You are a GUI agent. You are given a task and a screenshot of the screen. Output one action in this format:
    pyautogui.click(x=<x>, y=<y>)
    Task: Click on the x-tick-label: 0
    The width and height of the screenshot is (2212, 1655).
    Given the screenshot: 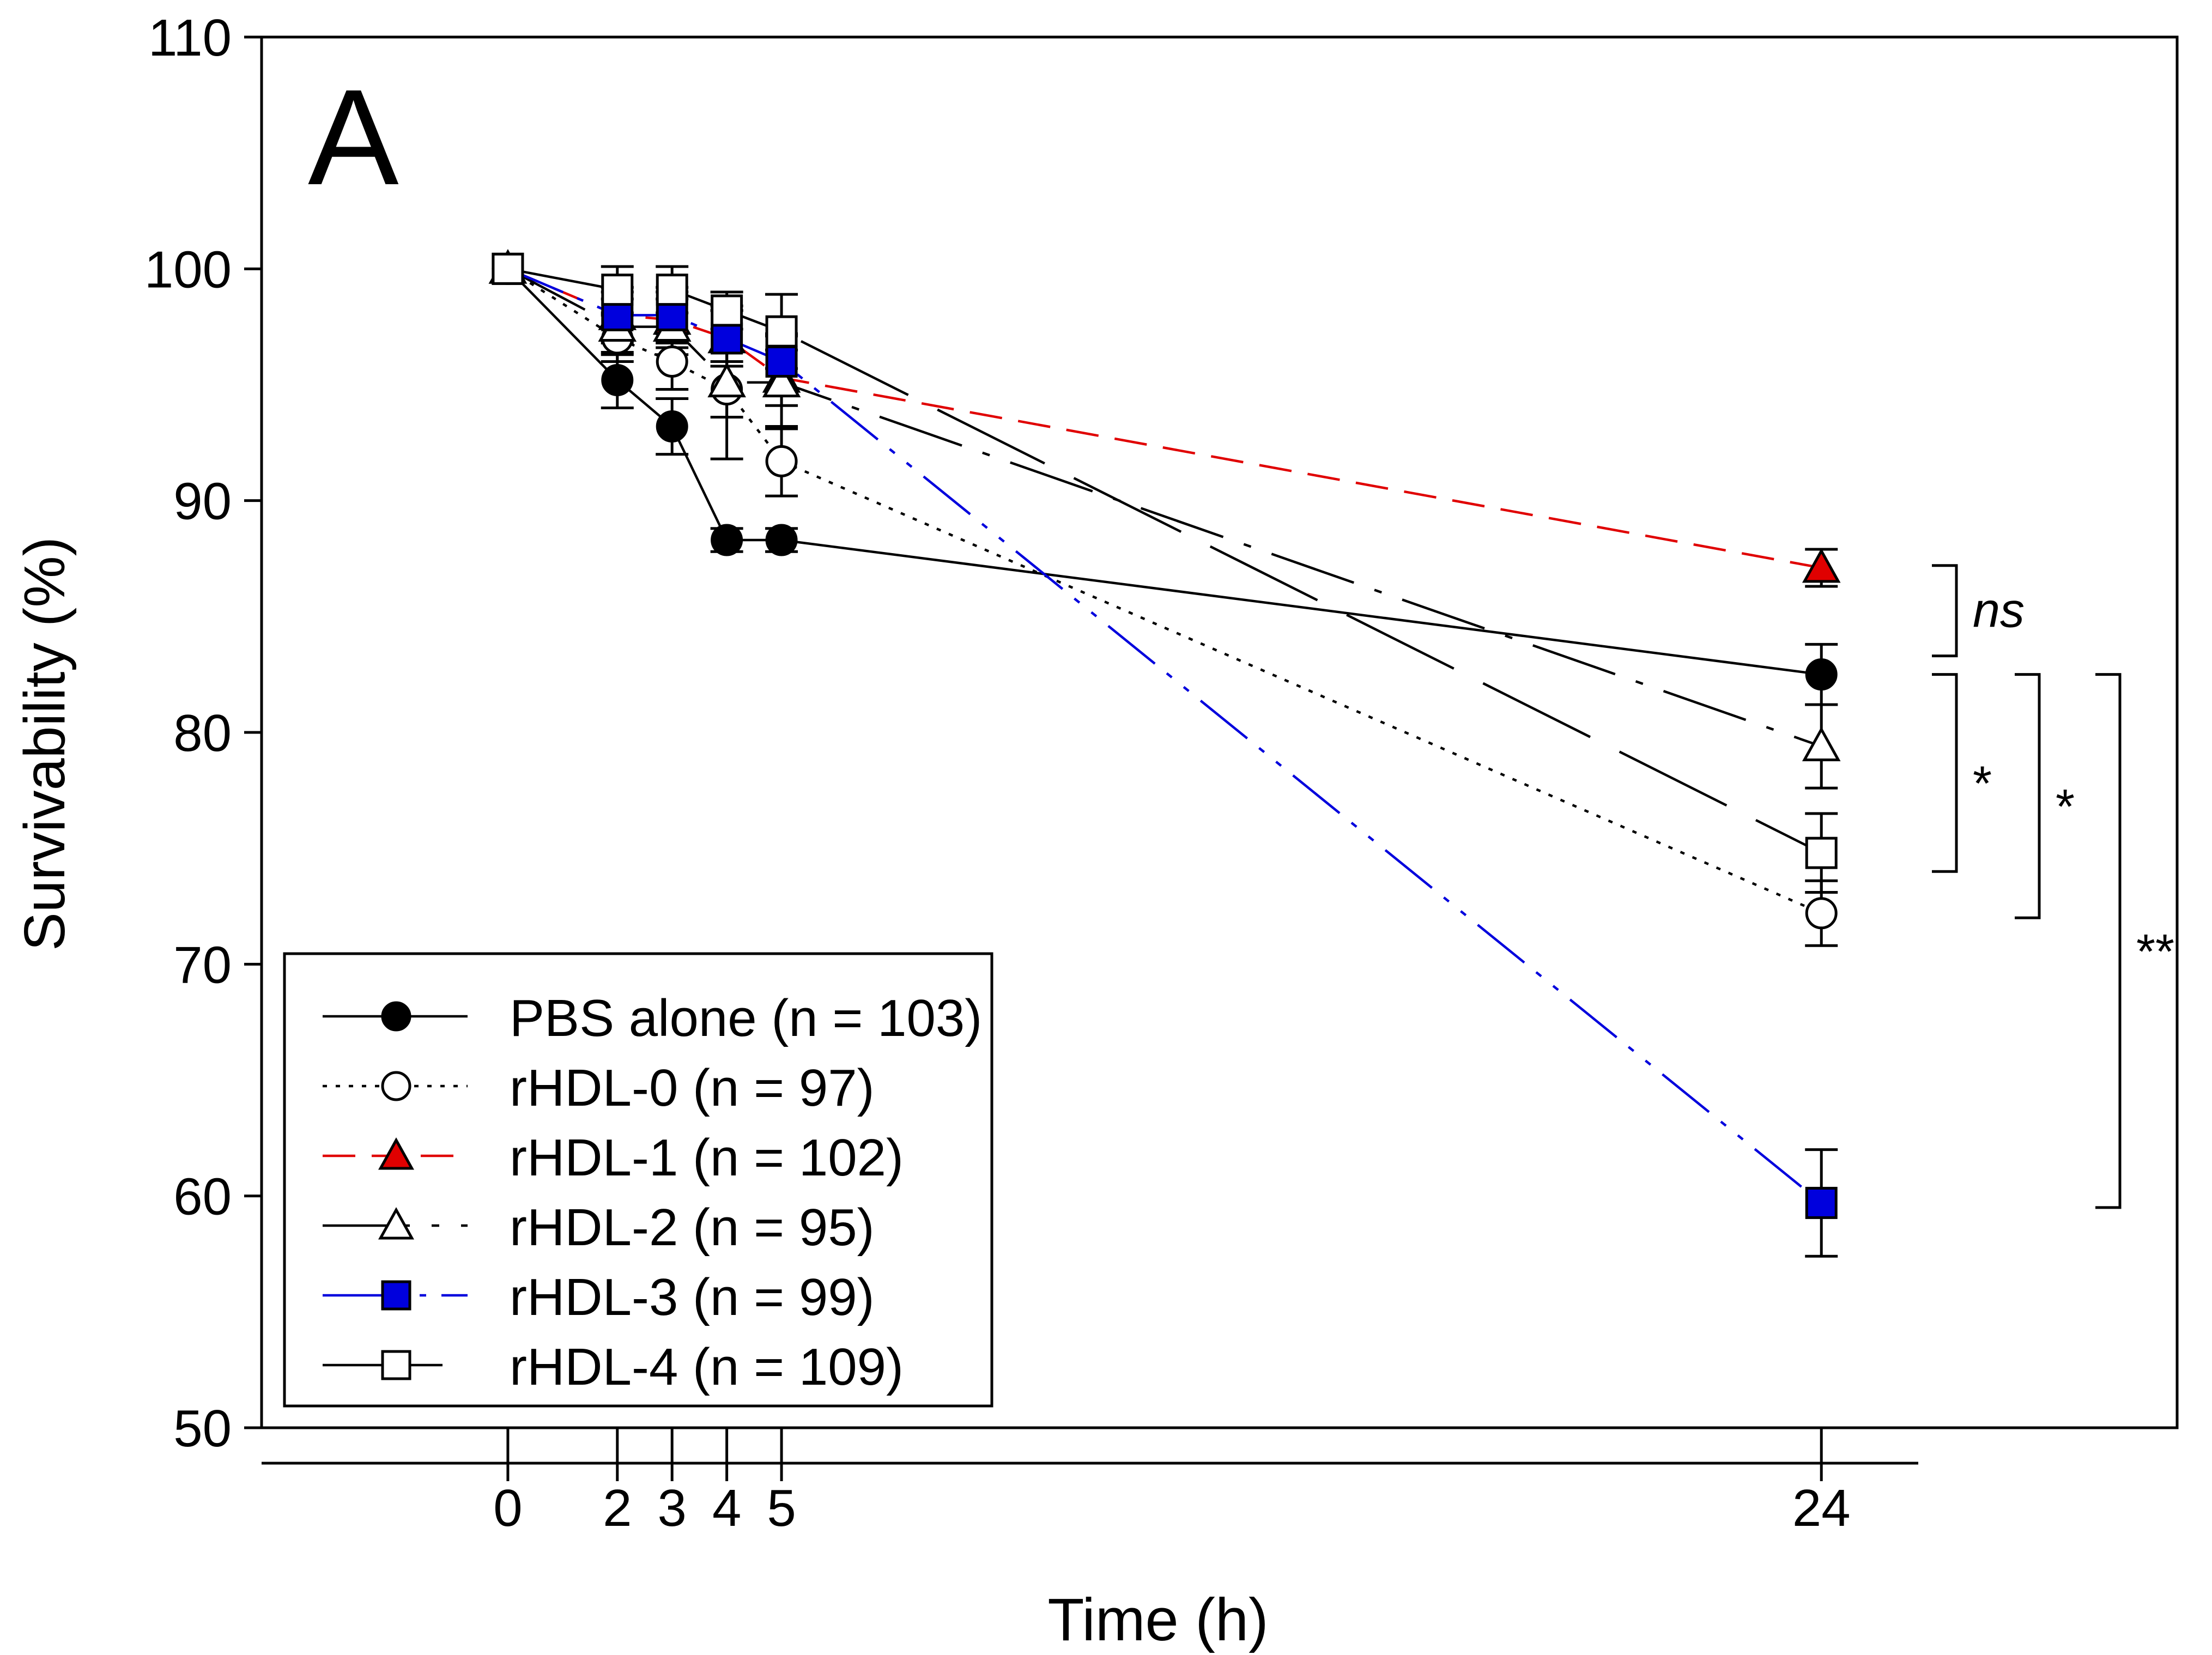 What is the action you would take?
    pyautogui.click(x=507, y=1508)
    